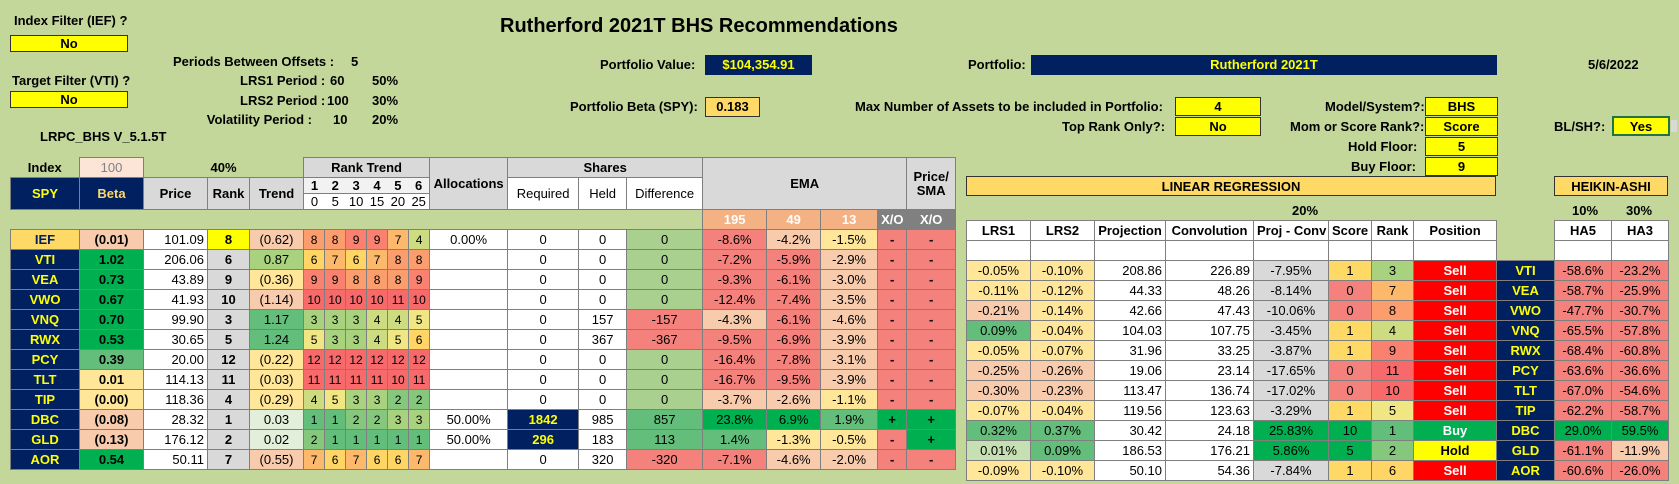 This screenshot has height=484, width=1679. I want to click on proj-conv-header: Proj - Conv, so click(1291, 230).